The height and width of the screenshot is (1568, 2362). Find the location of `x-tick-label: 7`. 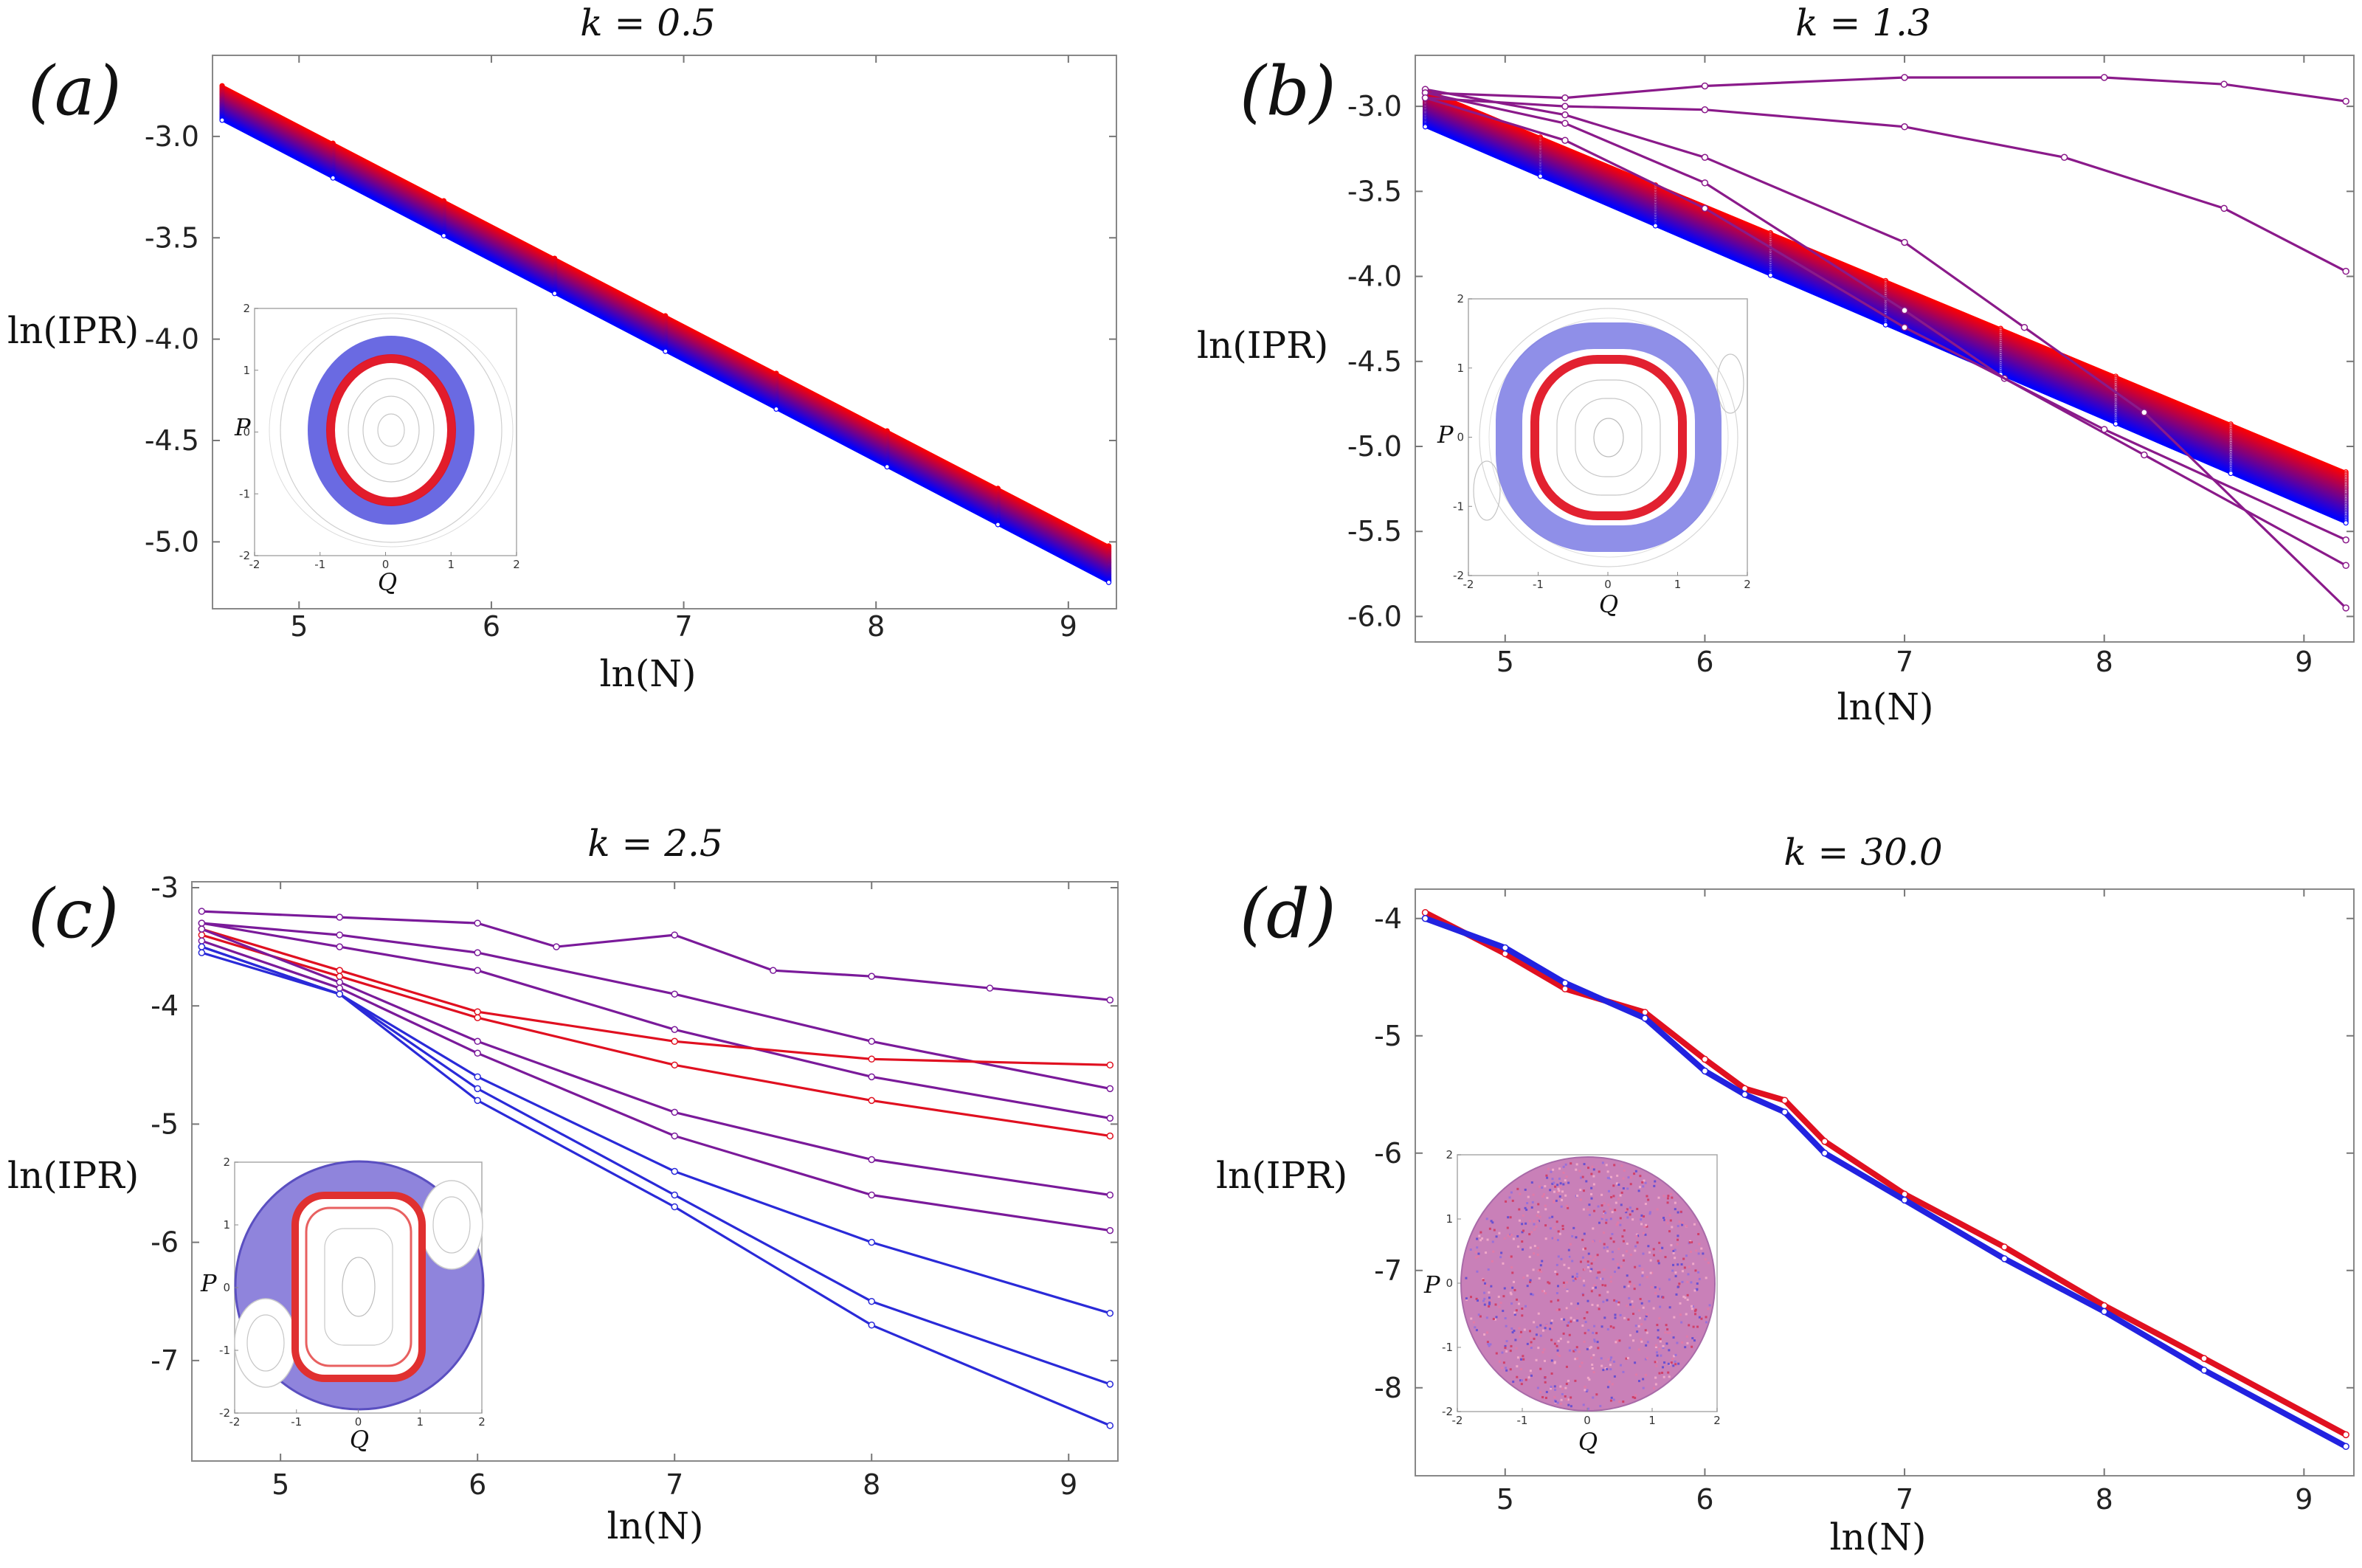

x-tick-label: 7 is located at coordinates (1904, 662).